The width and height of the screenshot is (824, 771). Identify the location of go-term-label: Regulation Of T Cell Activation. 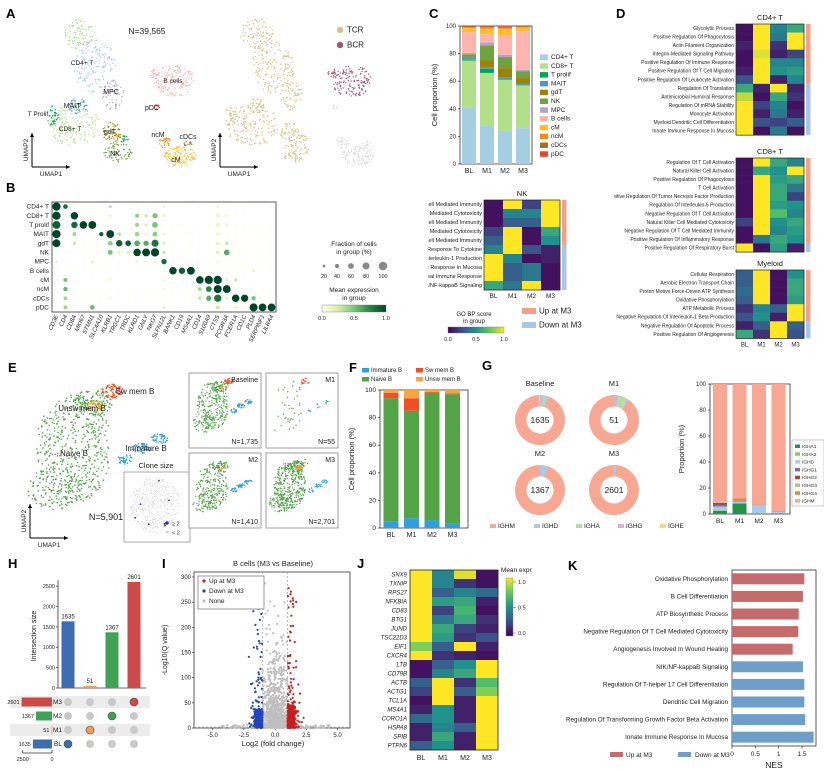
(700, 163).